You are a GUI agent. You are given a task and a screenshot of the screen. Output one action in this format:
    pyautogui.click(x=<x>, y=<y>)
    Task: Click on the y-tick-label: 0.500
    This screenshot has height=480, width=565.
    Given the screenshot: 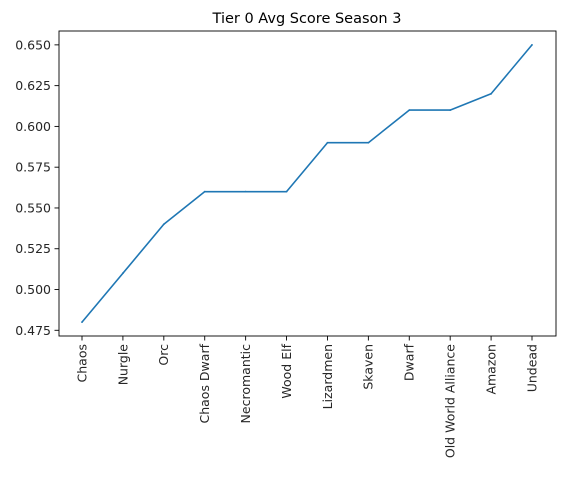 What is the action you would take?
    pyautogui.click(x=33, y=289)
    